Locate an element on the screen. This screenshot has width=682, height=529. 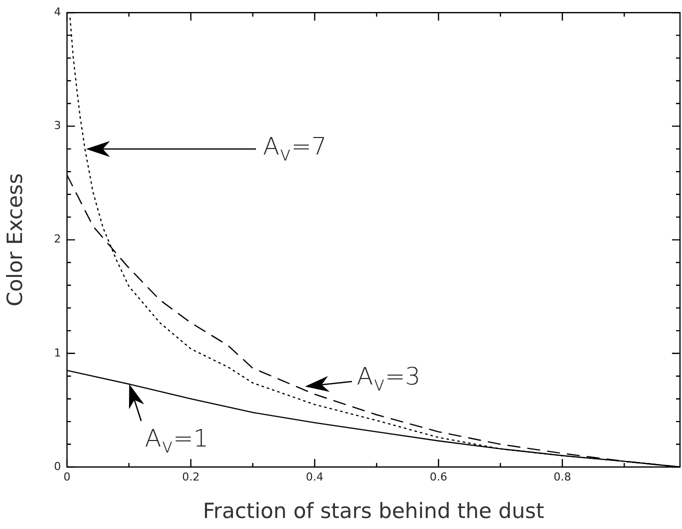
y-tick-label: 4 is located at coordinates (57, 11).